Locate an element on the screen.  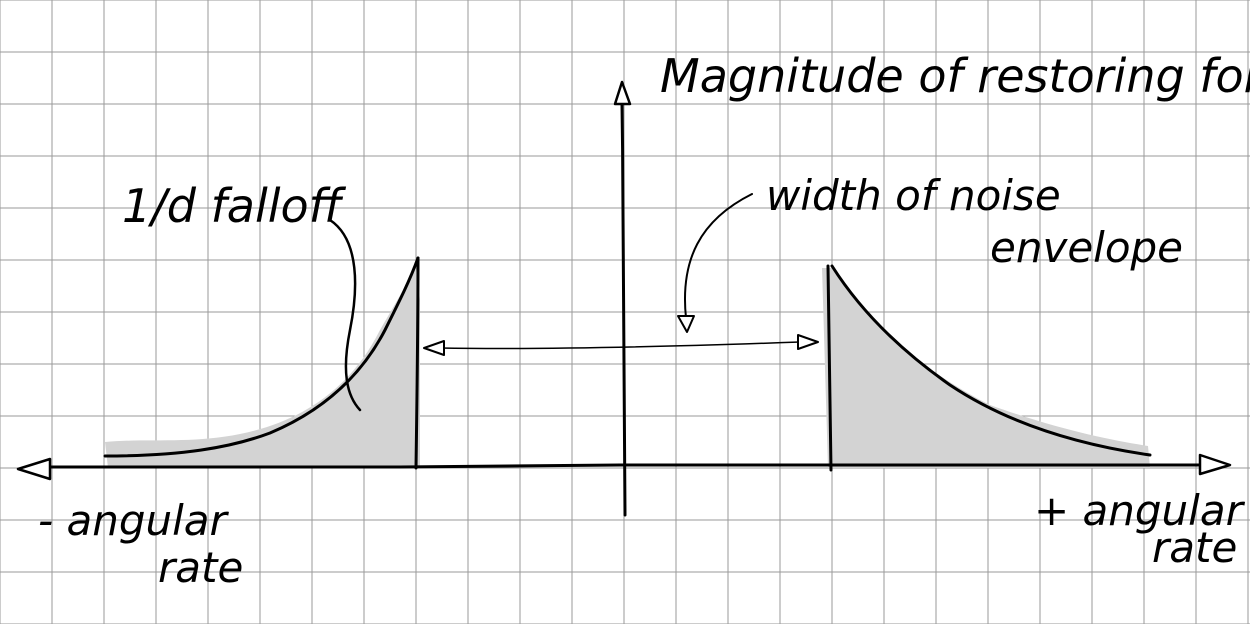
y-axis-arrowhead is located at coordinates (622, 93).